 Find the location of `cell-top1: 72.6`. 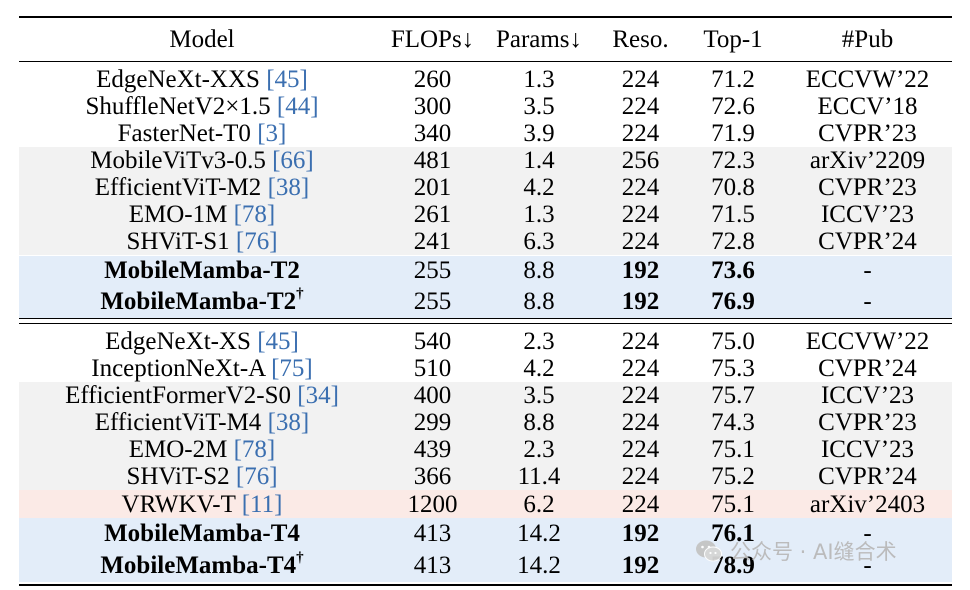

cell-top1: 72.6 is located at coordinates (733, 106).